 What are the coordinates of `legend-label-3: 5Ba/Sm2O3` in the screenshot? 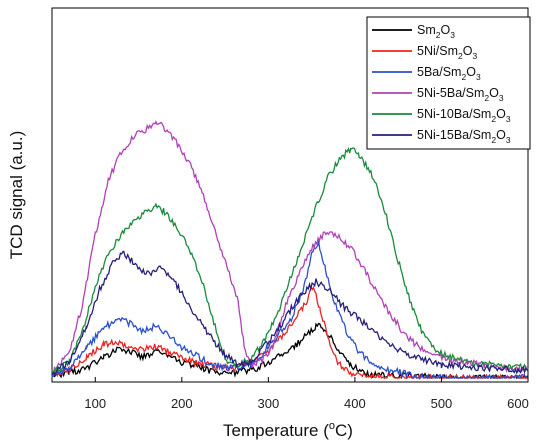 It's located at (449, 73).